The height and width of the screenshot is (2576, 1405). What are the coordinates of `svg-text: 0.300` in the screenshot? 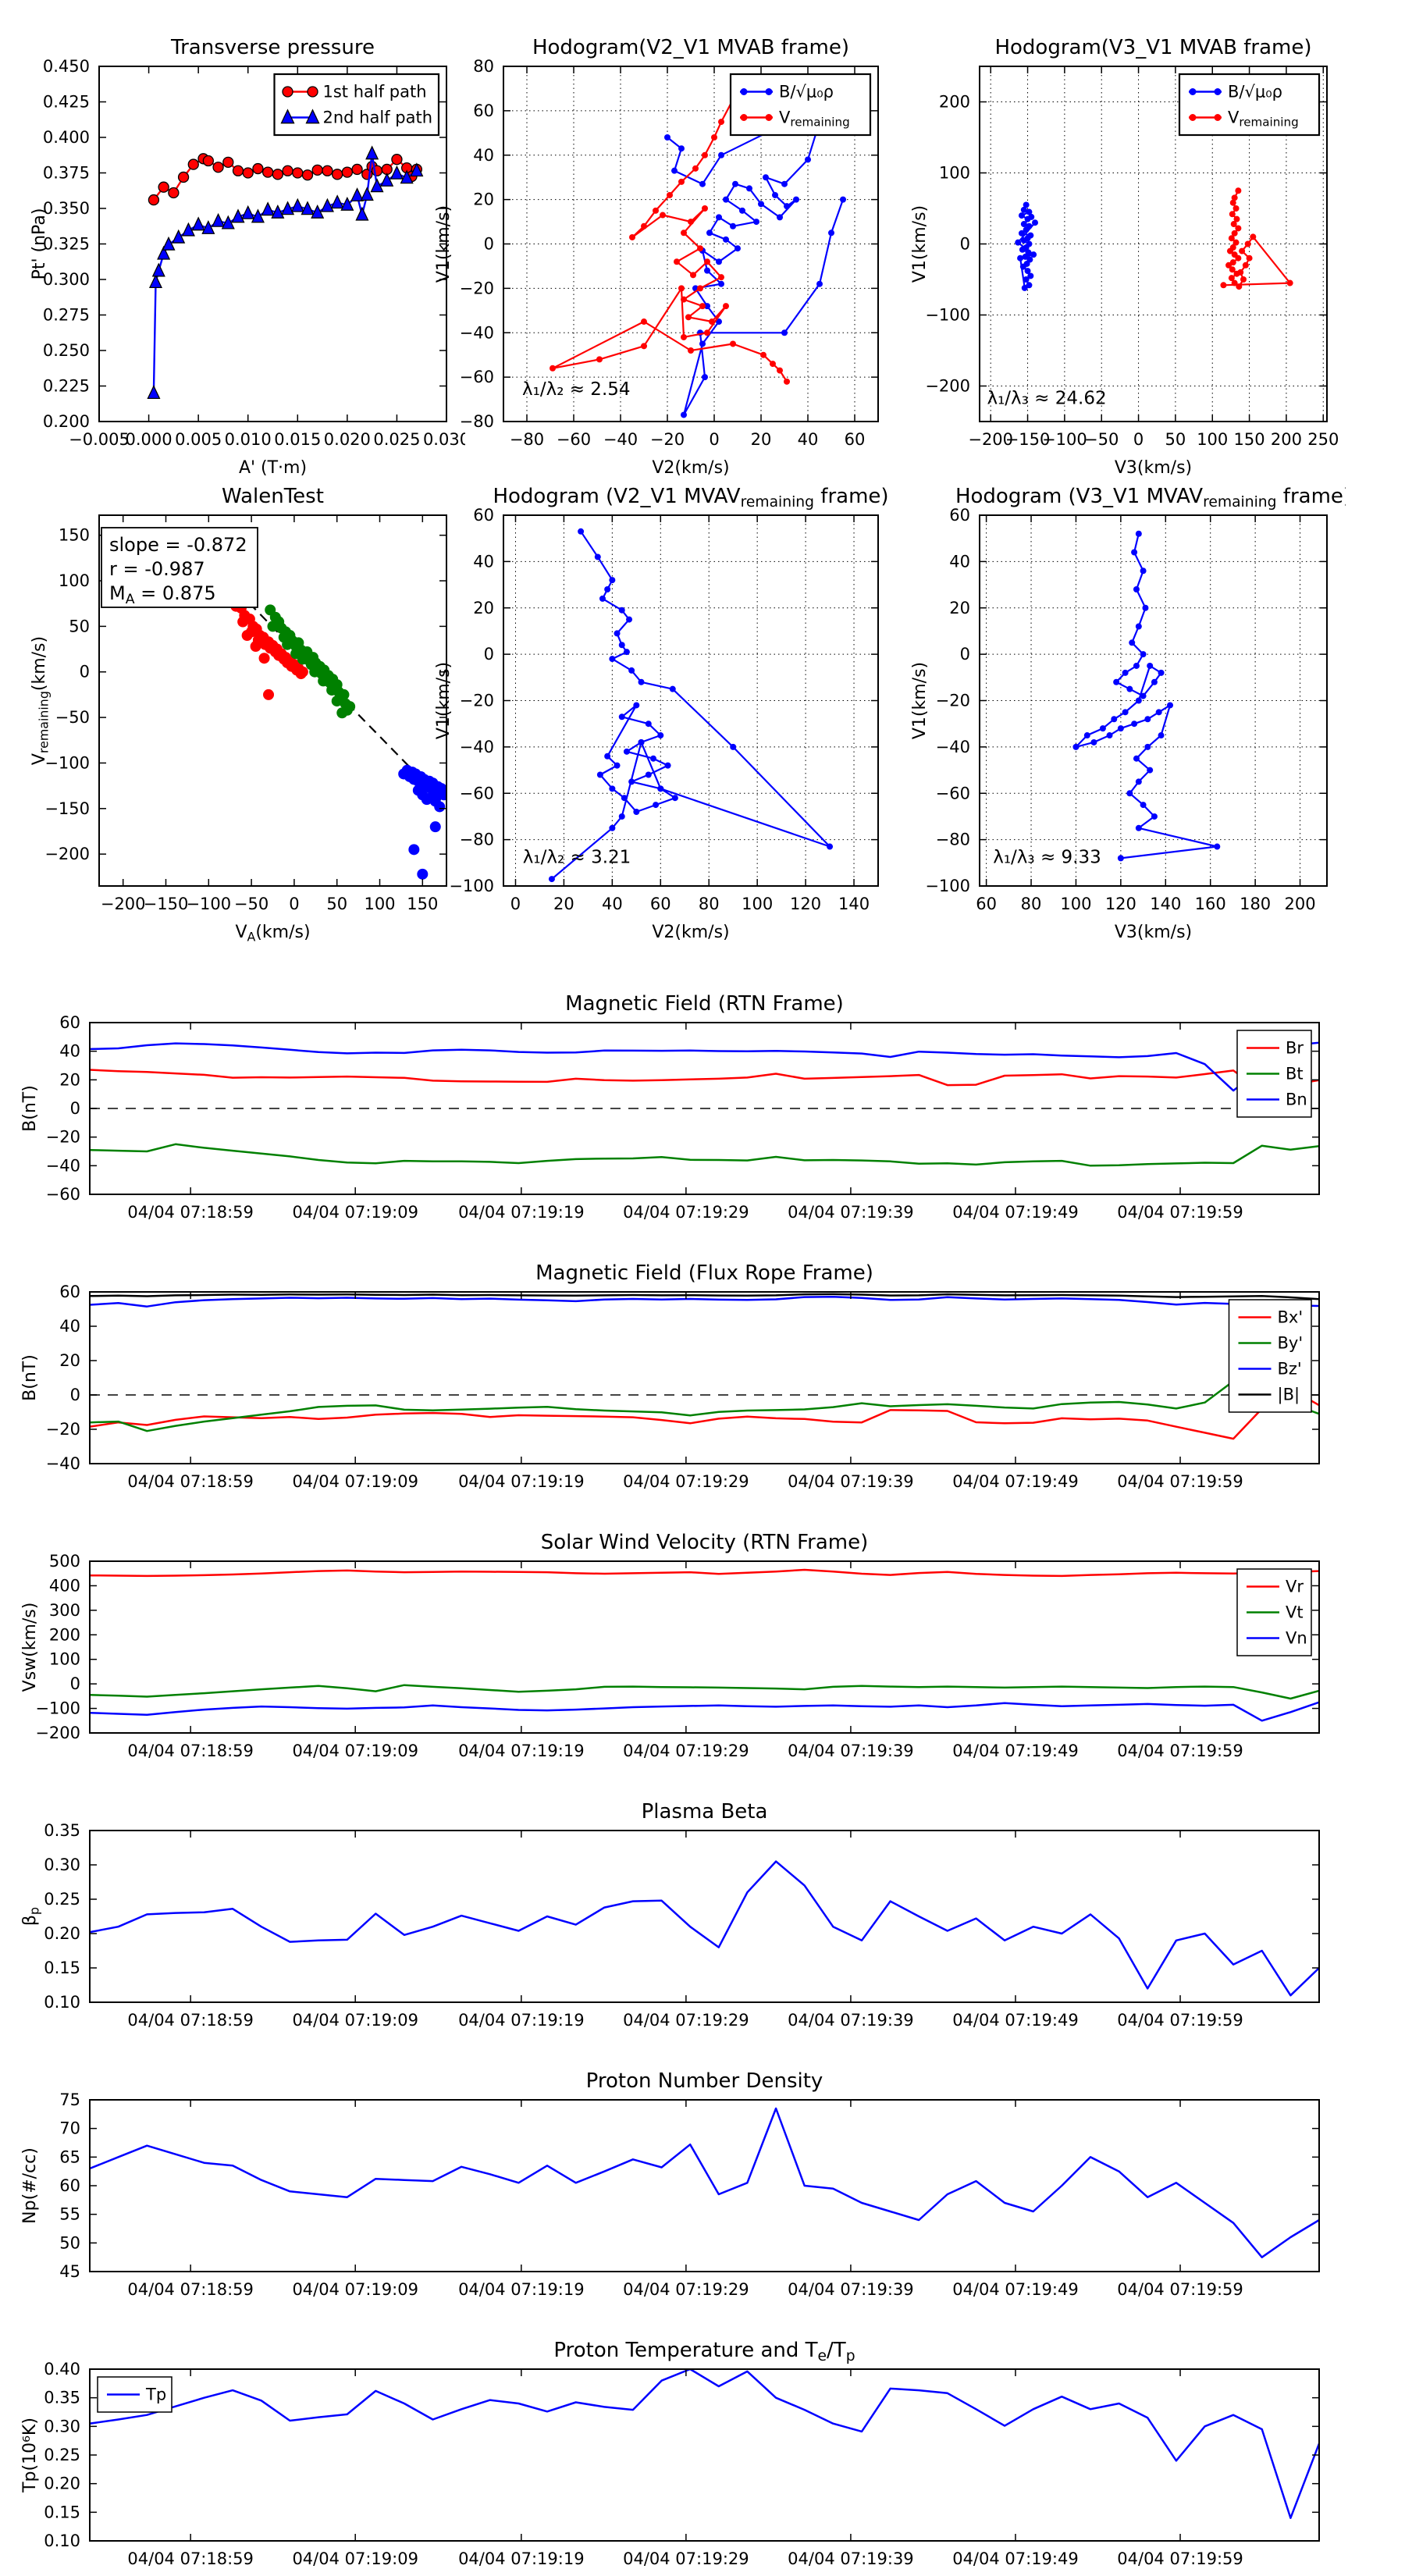 It's located at (67, 279).